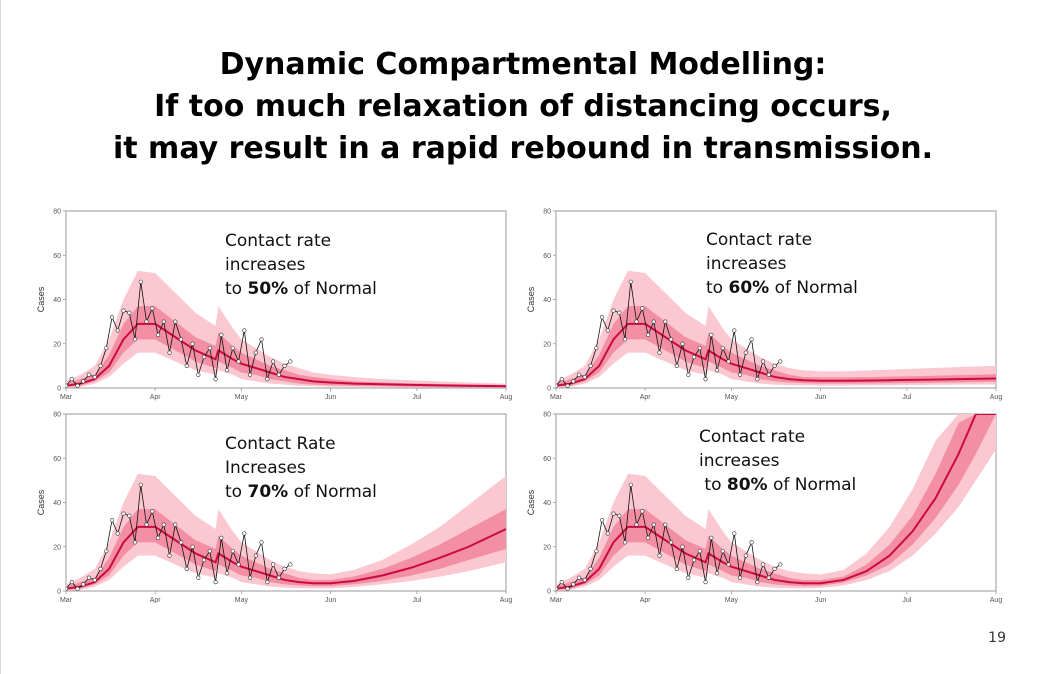  I want to click on outer-uncertainty-band, so click(776, 329).